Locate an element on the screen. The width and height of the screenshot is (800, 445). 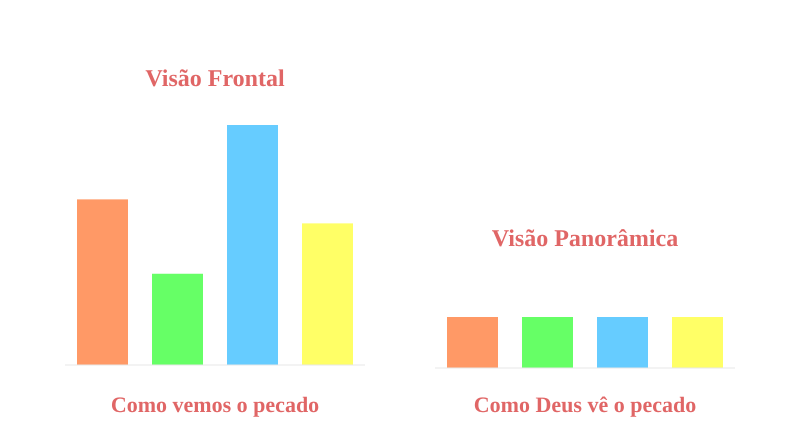
chart-title: Visão Panorâmica is located at coordinates (585, 239).